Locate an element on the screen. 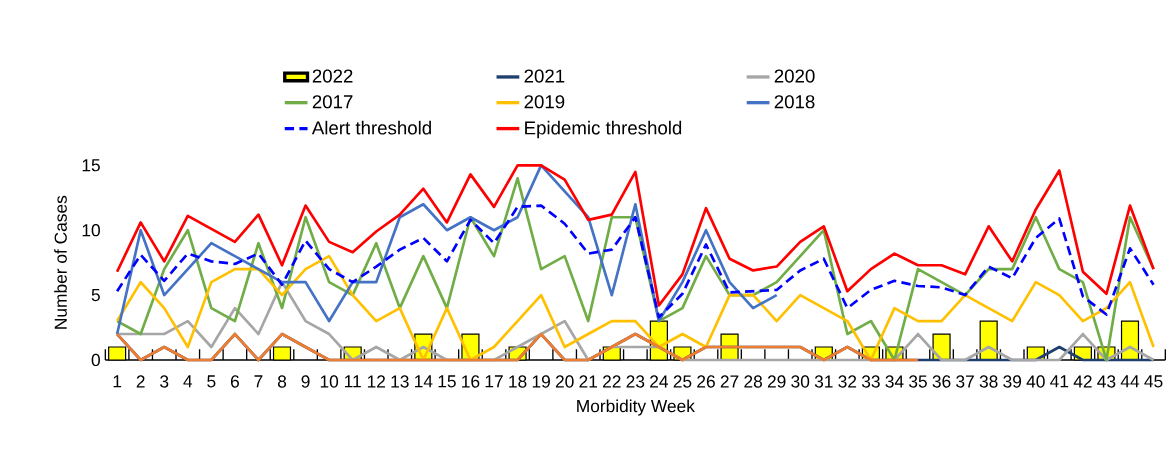 The image size is (1171, 456). x-tick-label: 42 is located at coordinates (1082, 381).